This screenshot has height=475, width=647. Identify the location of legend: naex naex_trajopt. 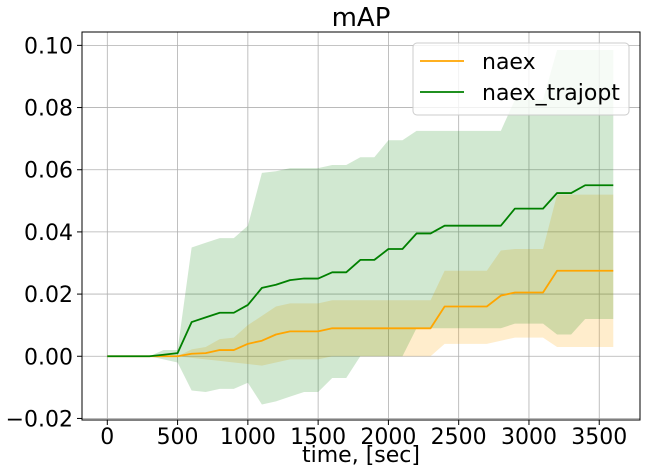
(521, 79).